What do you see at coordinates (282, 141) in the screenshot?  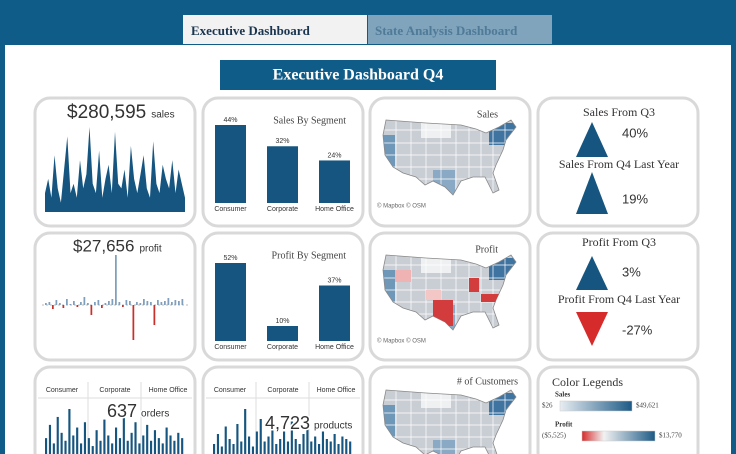 I see `bar-label: 32%` at bounding box center [282, 141].